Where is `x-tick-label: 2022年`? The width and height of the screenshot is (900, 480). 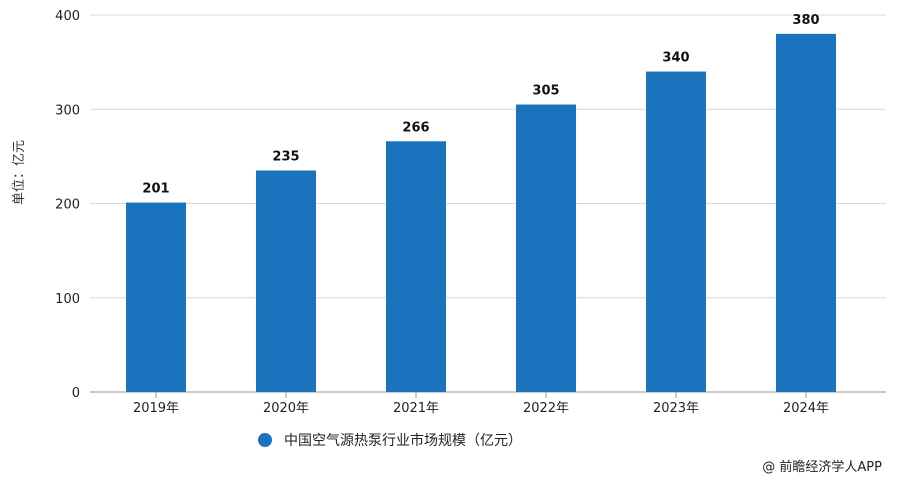
x-tick-label: 2022年 is located at coordinates (546, 408).